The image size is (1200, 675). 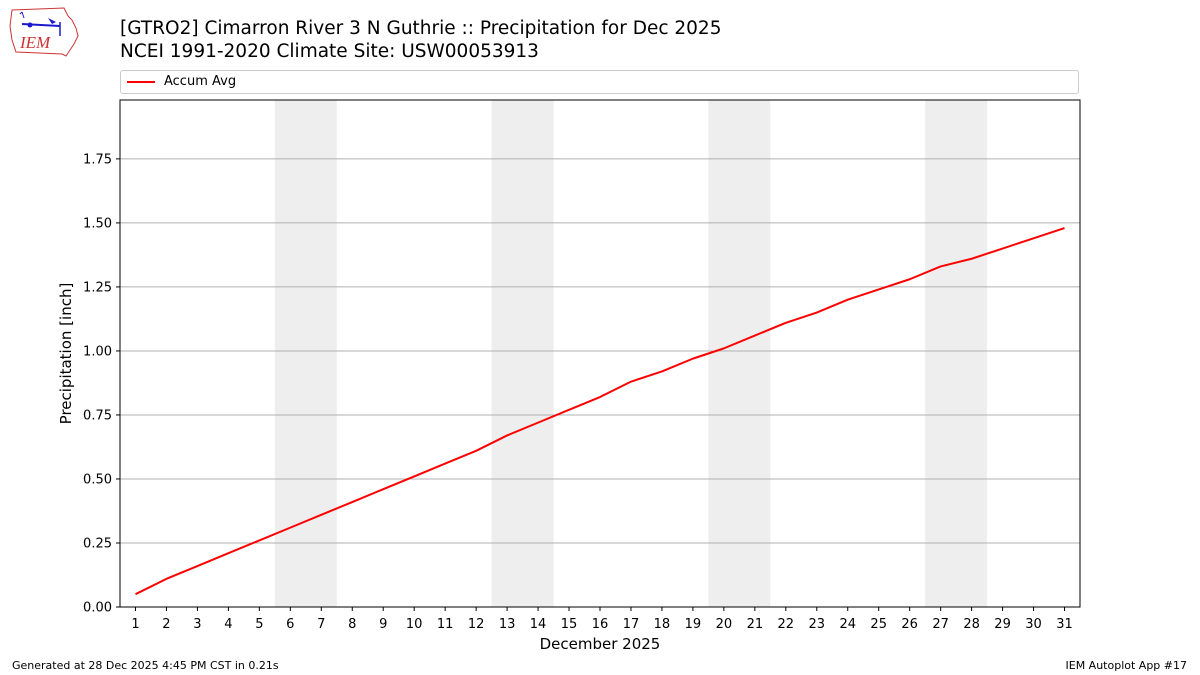 I want to click on x-tick-label: 26, so click(x=909, y=624).